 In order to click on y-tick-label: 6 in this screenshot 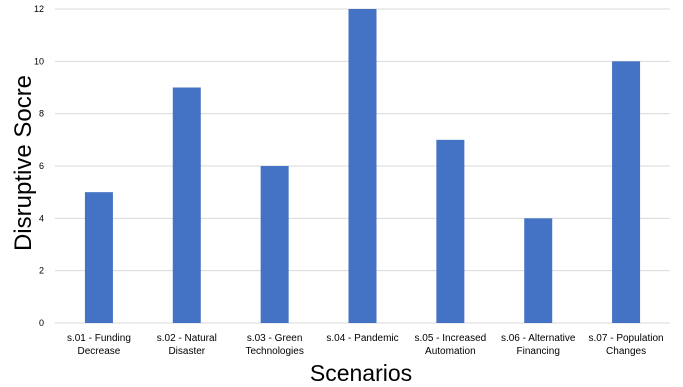, I will do `click(41, 166)`.